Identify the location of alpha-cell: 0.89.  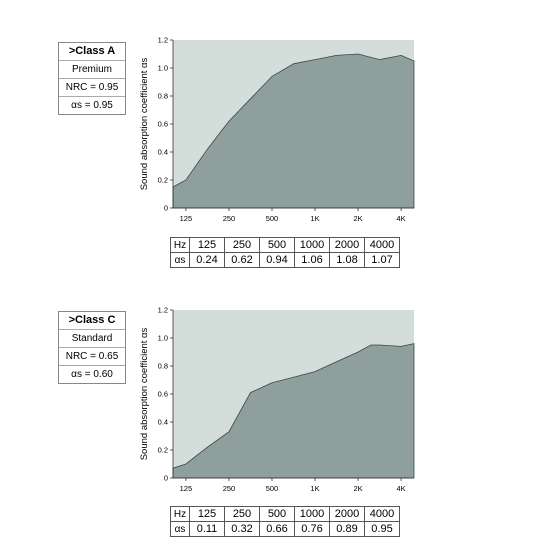
(347, 529).